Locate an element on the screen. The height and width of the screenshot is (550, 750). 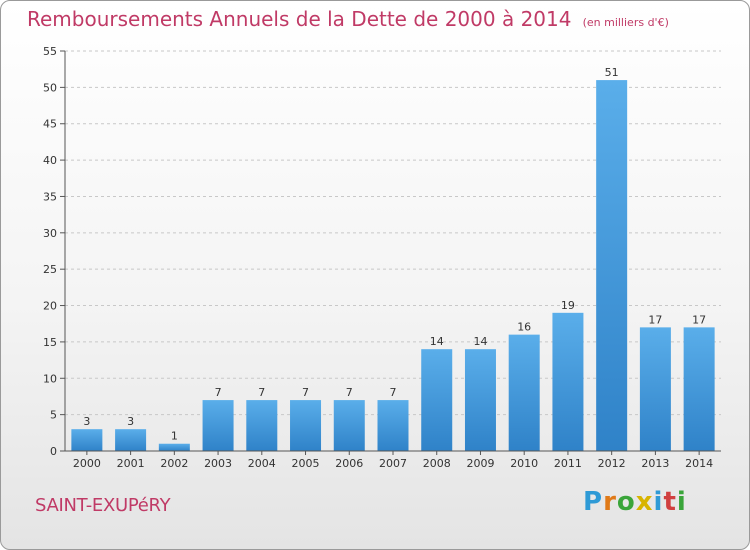
data-label: 1 is located at coordinates (174, 436).